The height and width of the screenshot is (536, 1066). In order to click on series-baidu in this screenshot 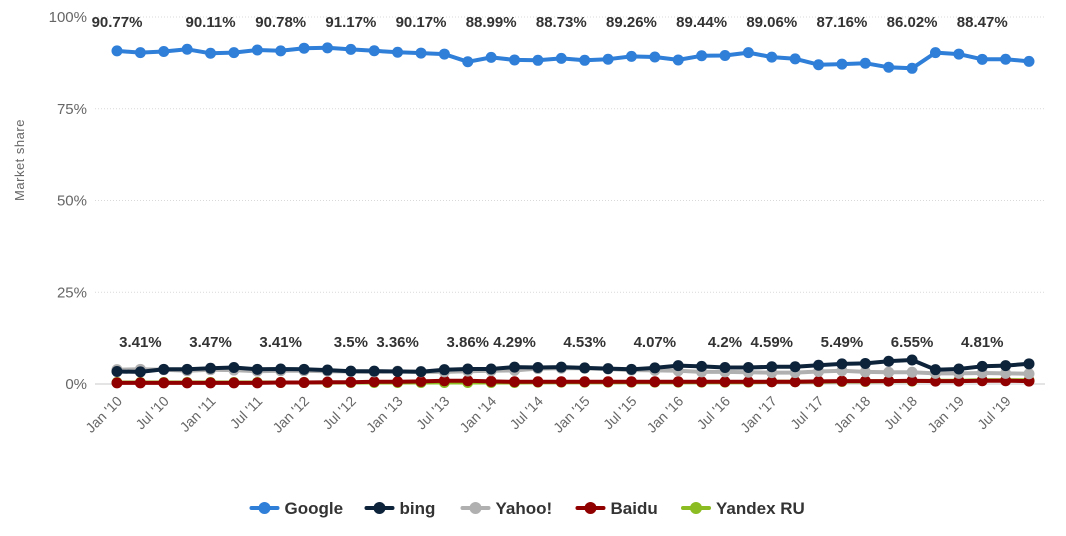, I will do `click(573, 382)`.